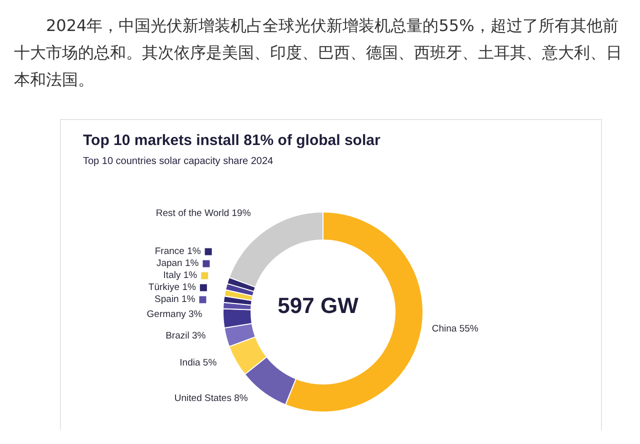  Describe the element at coordinates (211, 398) in the screenshot. I see `slice-label: United States 8%` at that location.